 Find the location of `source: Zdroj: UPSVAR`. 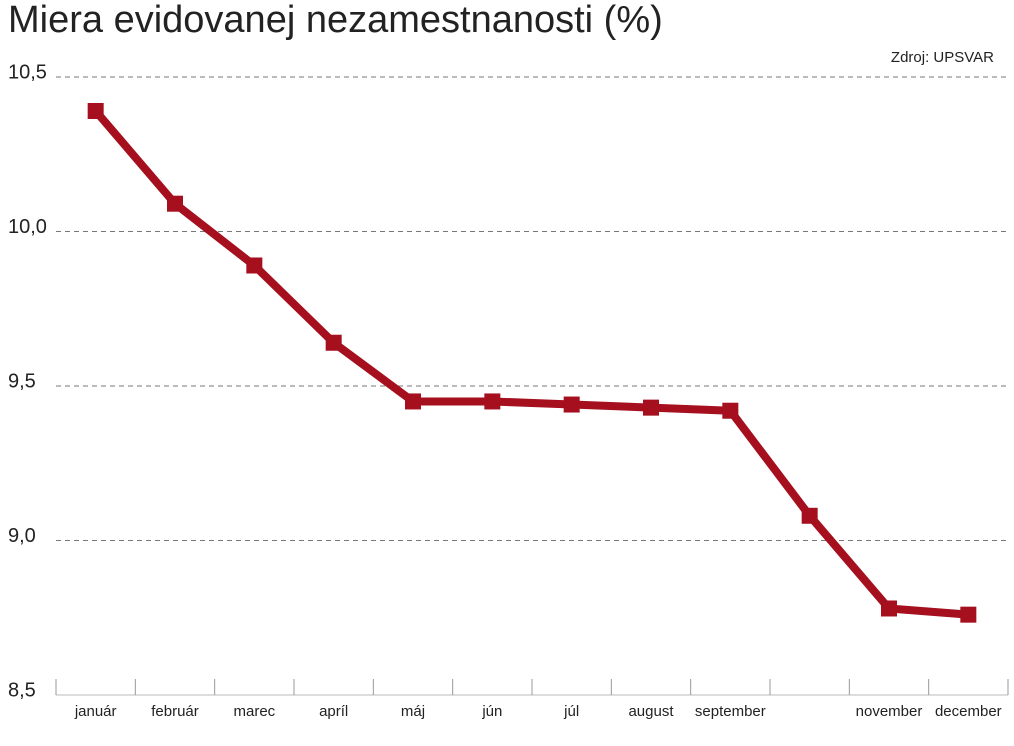

source: Zdroj: UPSVAR is located at coordinates (942, 57).